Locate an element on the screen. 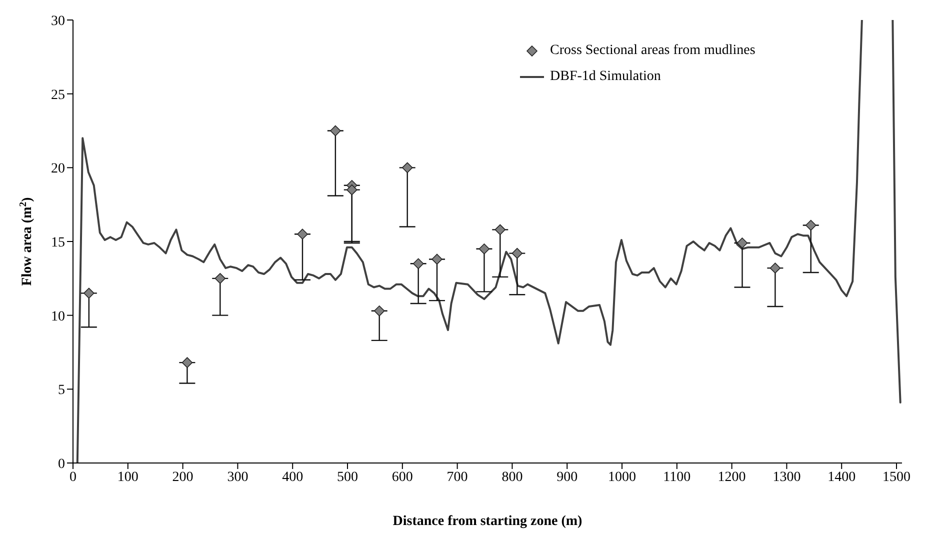  y-tick-label: 30 is located at coordinates (58, 21).